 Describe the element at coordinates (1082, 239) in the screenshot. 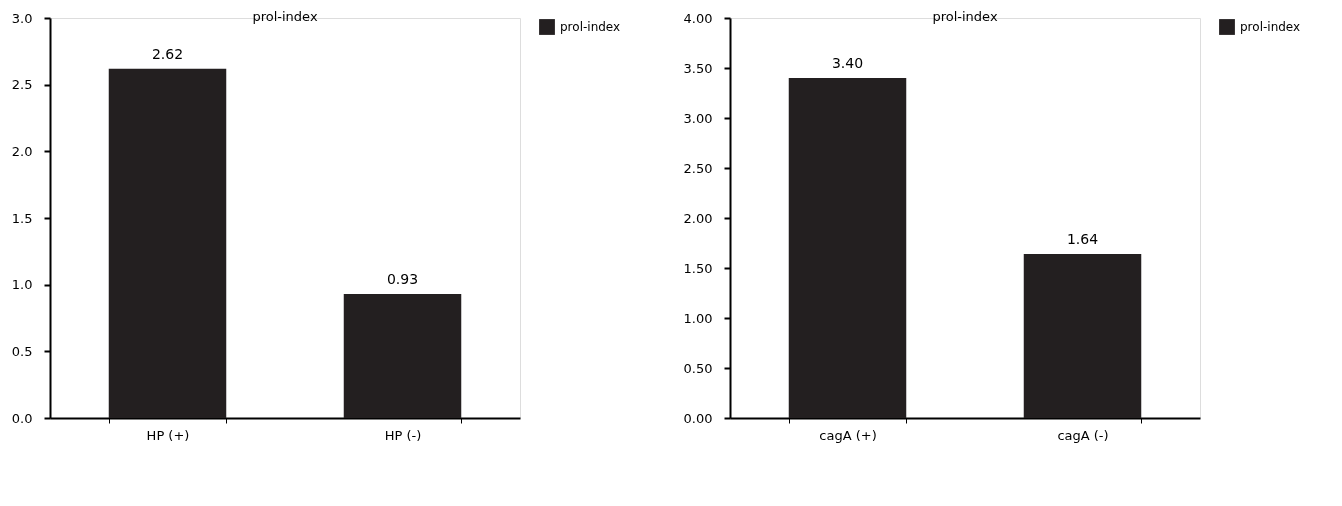

I see `data-label: 1.64` at that location.